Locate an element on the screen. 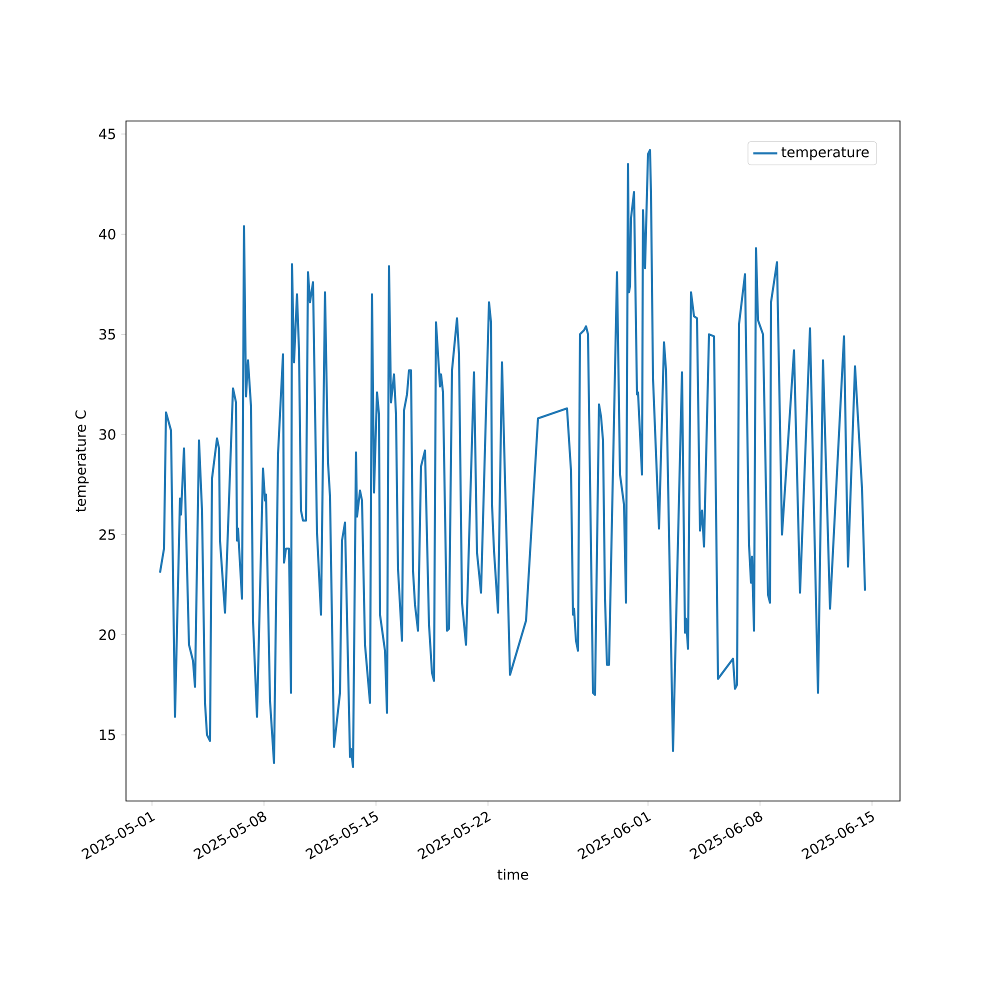 This screenshot has width=1000, height=1000. y-tick-label: 35 is located at coordinates (107, 334).